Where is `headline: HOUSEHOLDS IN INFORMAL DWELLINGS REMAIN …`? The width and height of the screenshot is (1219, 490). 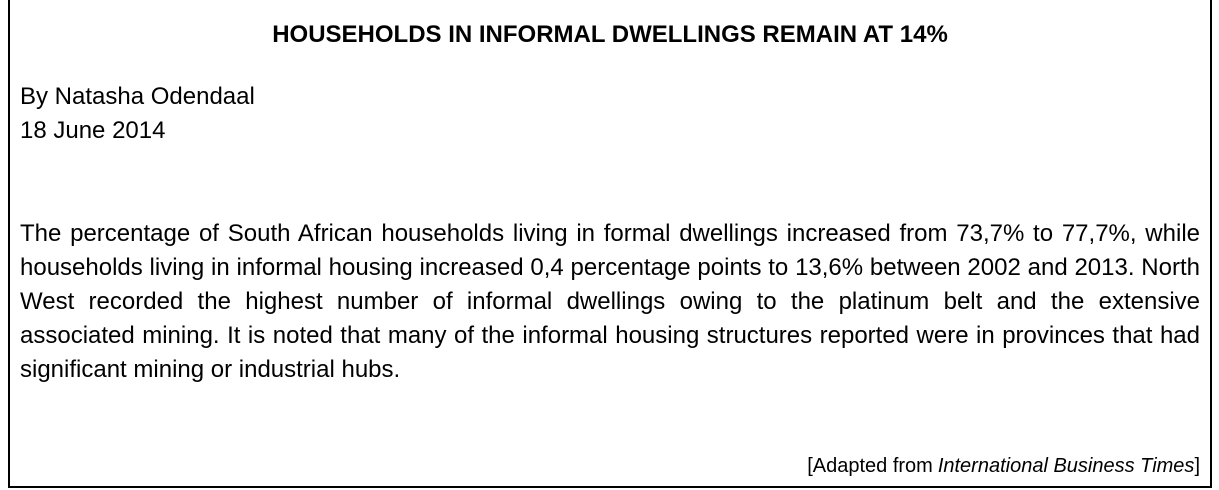
headline: HOUSEHOLDS IN INFORMAL DWELLINGS REMAIN … is located at coordinates (610, 34).